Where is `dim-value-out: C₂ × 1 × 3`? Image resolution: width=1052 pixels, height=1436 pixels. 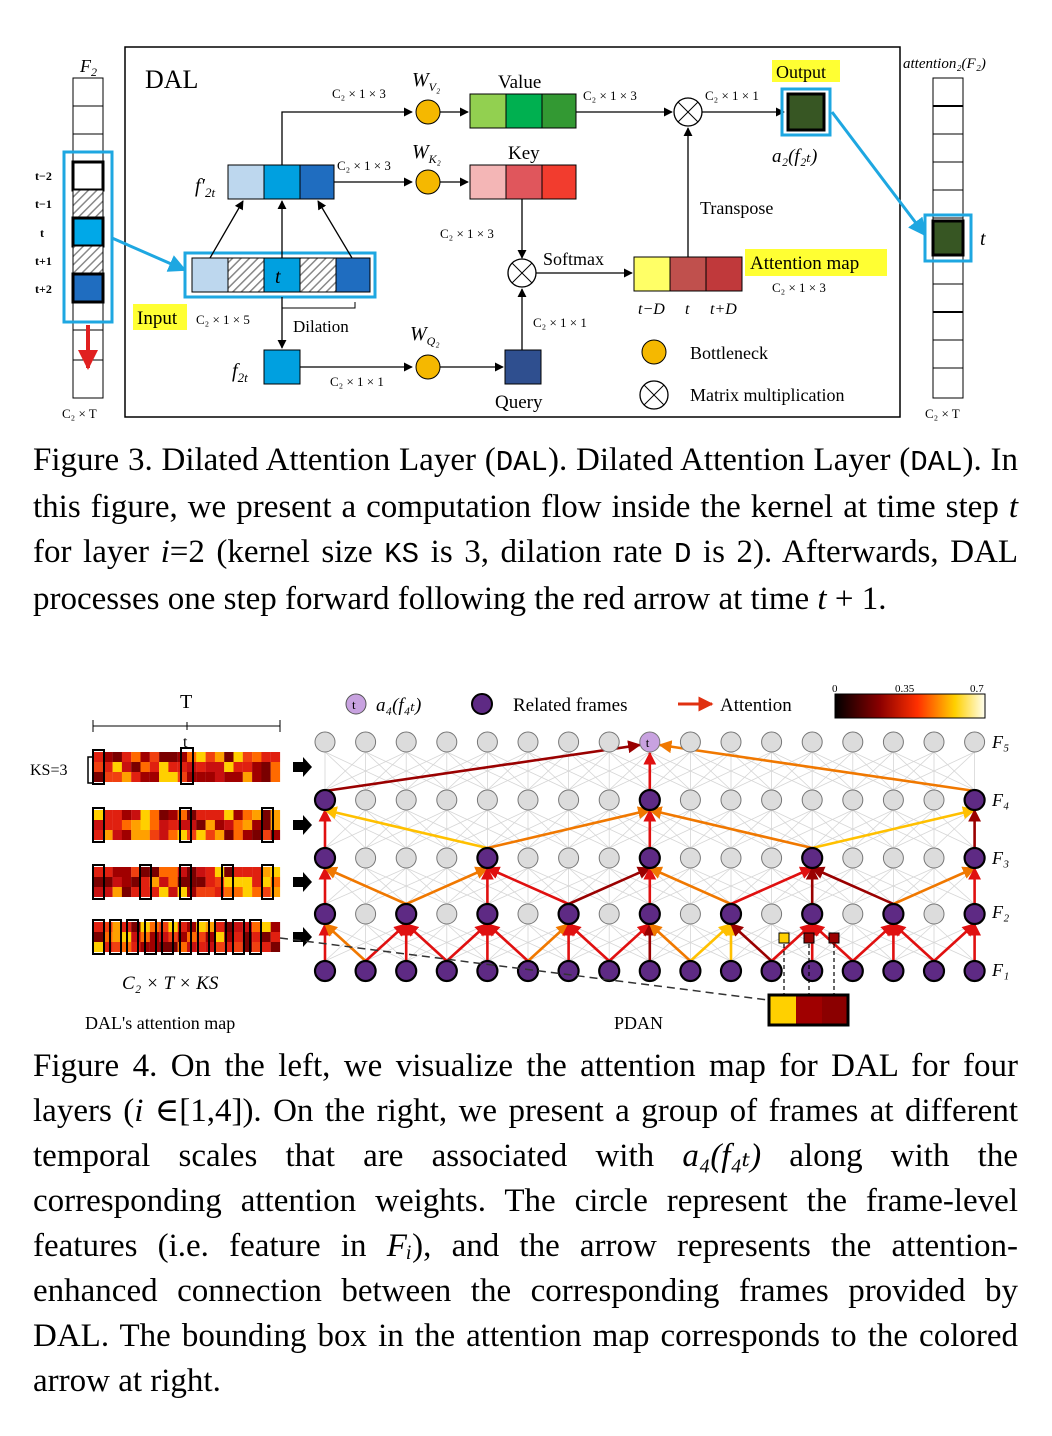
dim-value-out: C₂ × 1 × 3 is located at coordinates (610, 95).